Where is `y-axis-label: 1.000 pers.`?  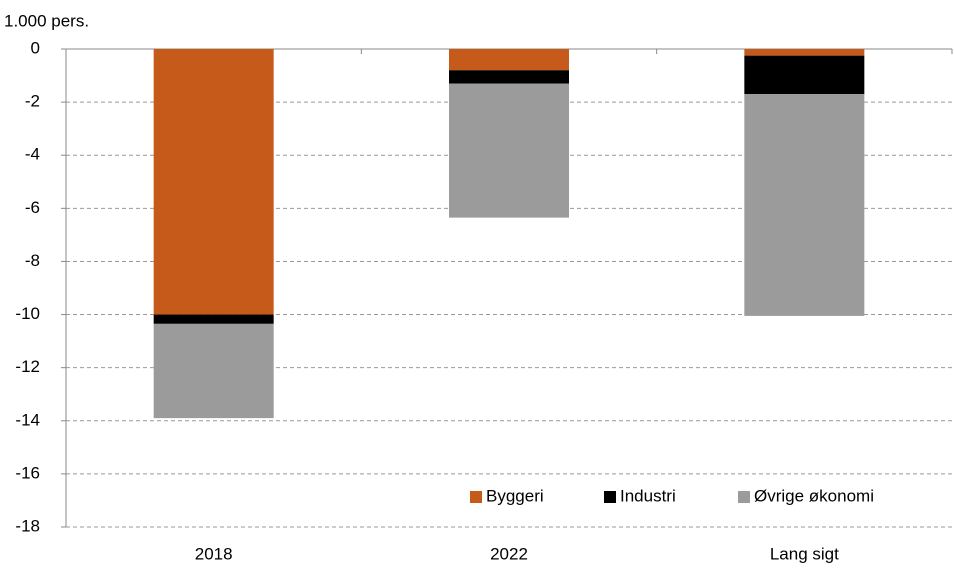
y-axis-label: 1.000 pers. is located at coordinates (46, 20).